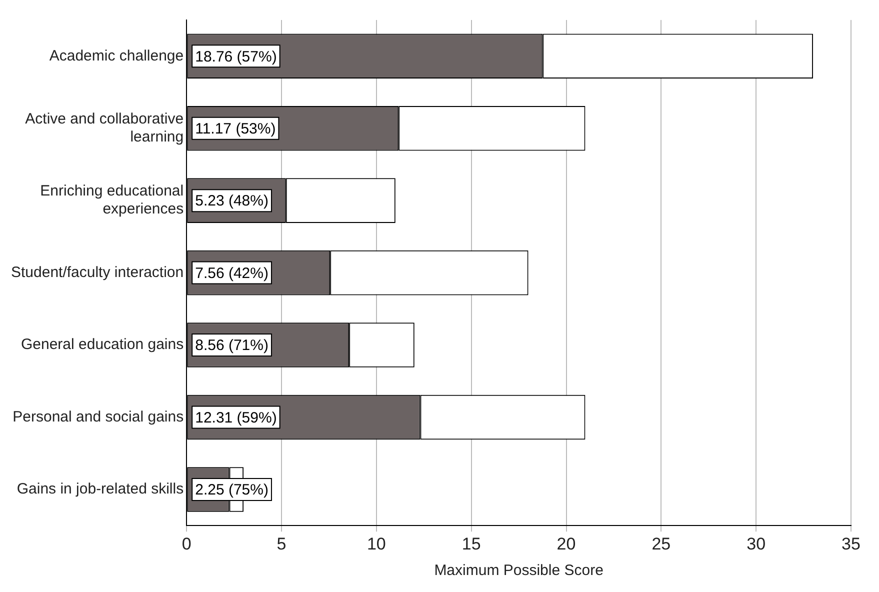 This screenshot has width=879, height=592. What do you see at coordinates (102, 345) in the screenshot?
I see `y-tick-label: General education gains` at bounding box center [102, 345].